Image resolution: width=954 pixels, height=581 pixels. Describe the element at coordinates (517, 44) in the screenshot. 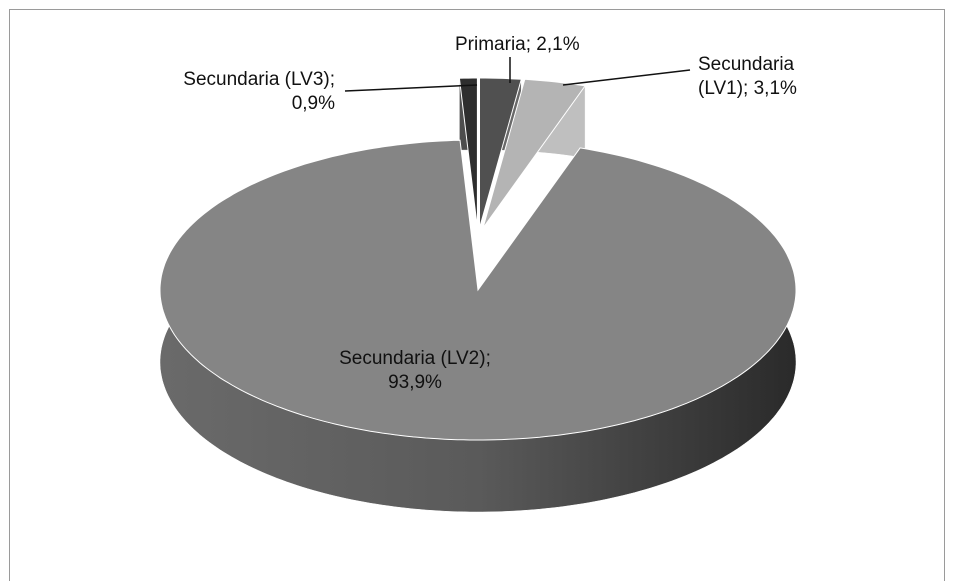

I see `data-label: Primaria; 2,1%` at that location.